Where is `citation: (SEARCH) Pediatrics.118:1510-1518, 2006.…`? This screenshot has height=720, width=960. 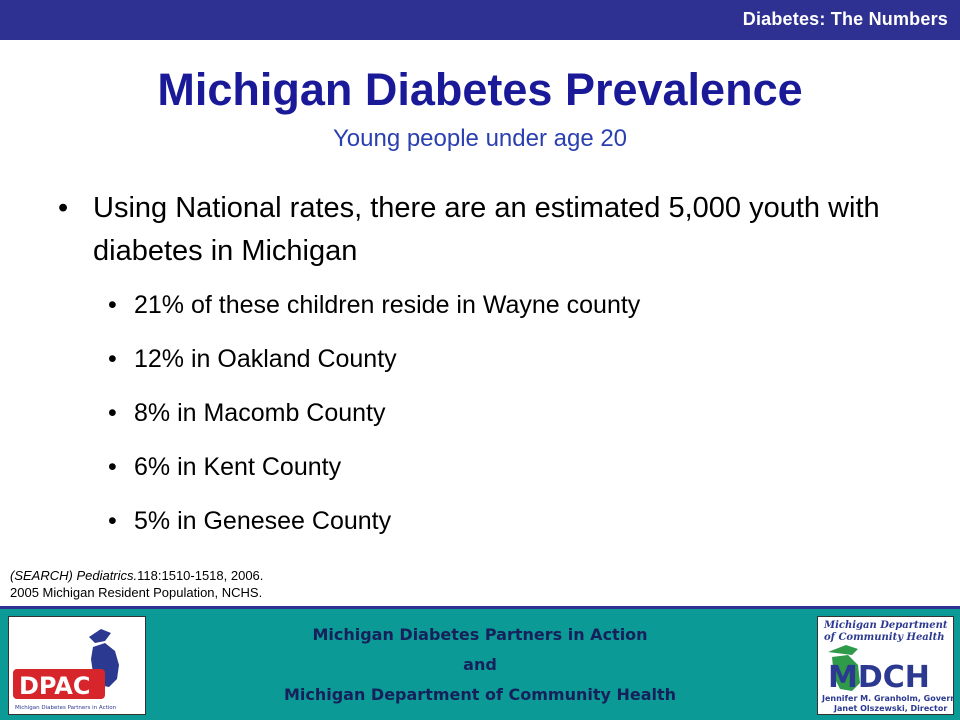
citation: (SEARCH) Pediatrics.118:1510-1518, 2006.… is located at coordinates (310, 584).